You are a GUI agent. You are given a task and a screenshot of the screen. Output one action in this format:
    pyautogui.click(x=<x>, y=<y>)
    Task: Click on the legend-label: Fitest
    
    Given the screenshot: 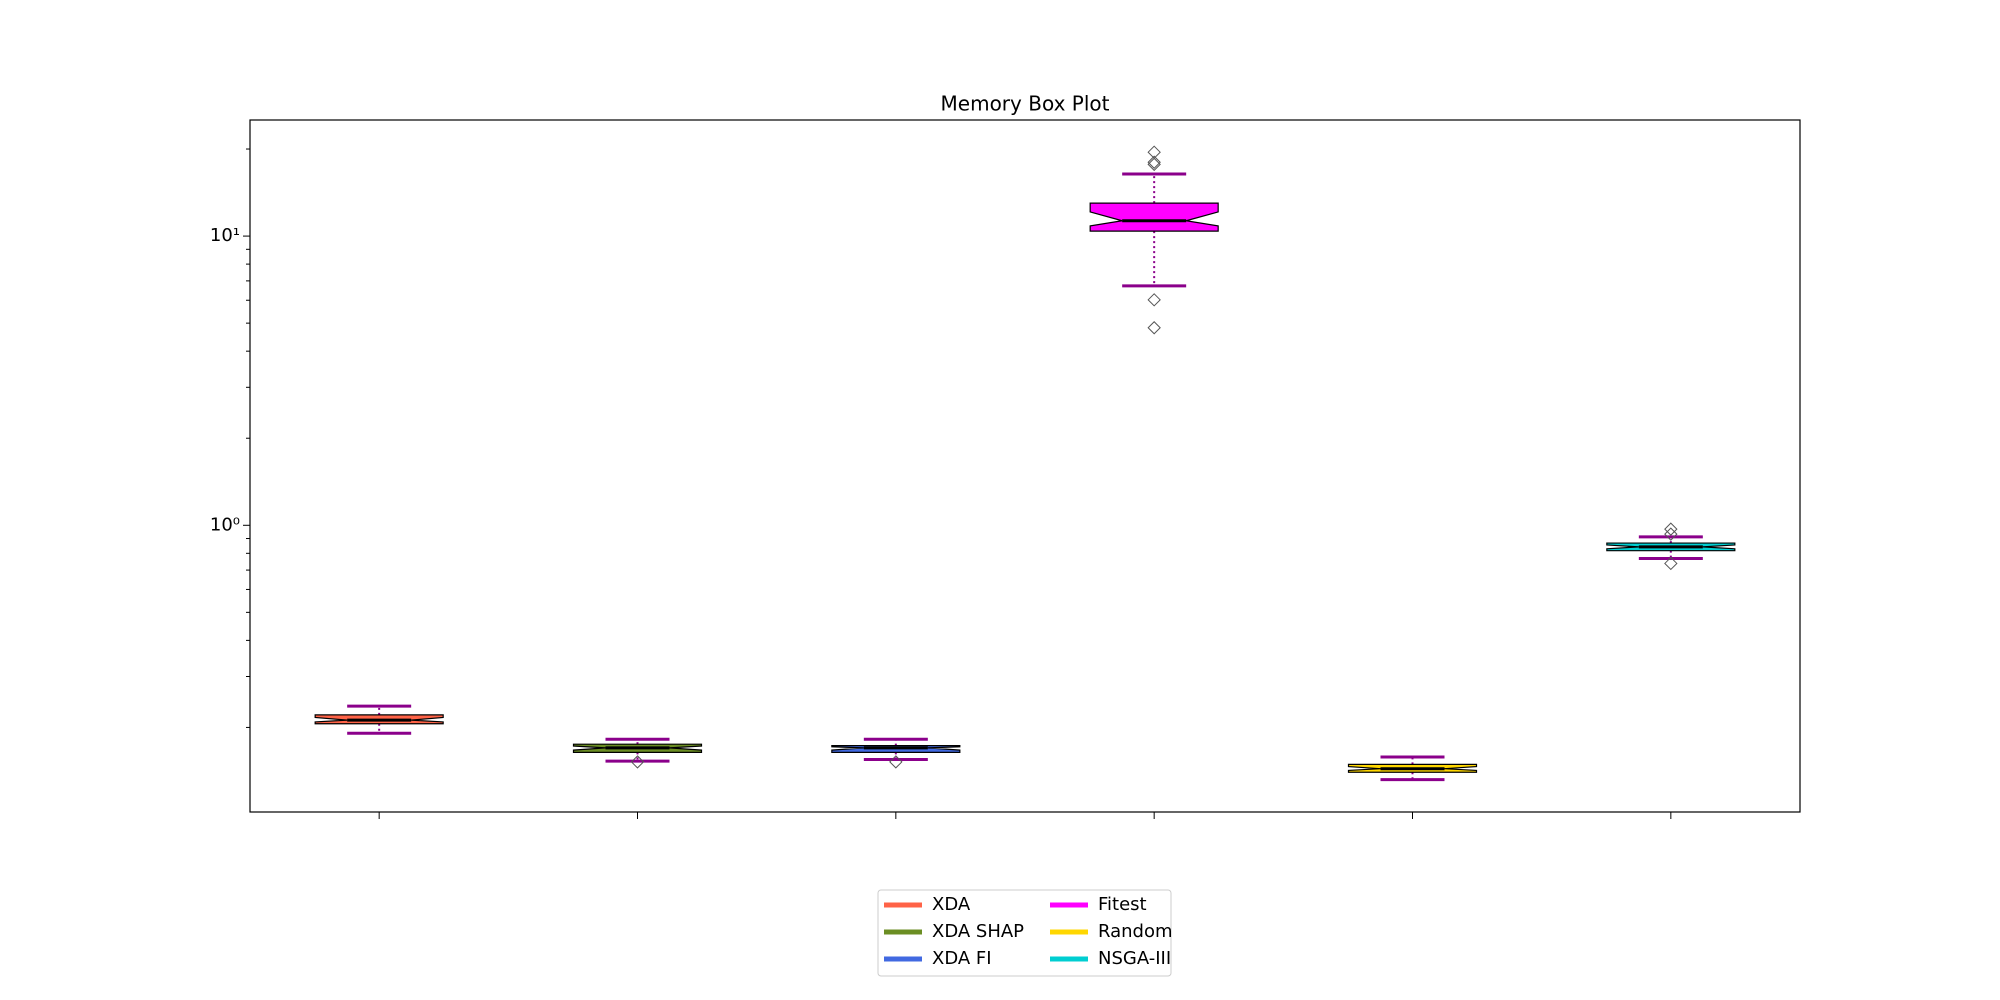 What is the action you would take?
    pyautogui.click(x=1122, y=904)
    